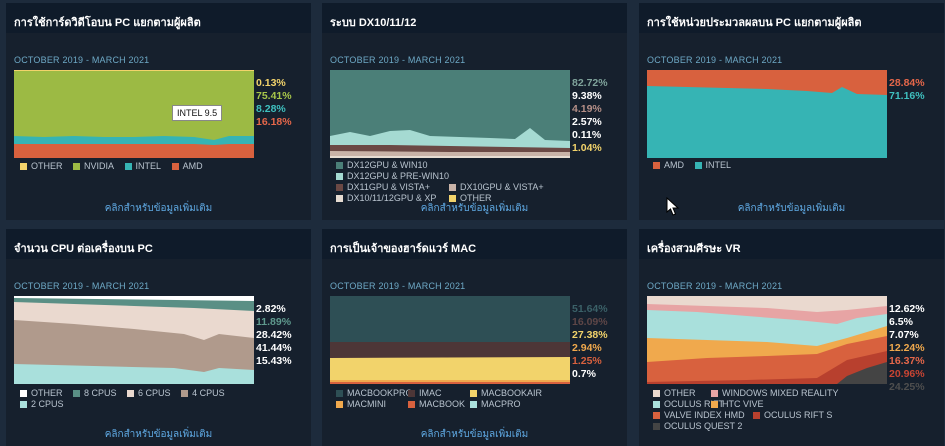  Describe the element at coordinates (737, 404) in the screenshot. I see `legend-item: HTC VIVE` at that location.